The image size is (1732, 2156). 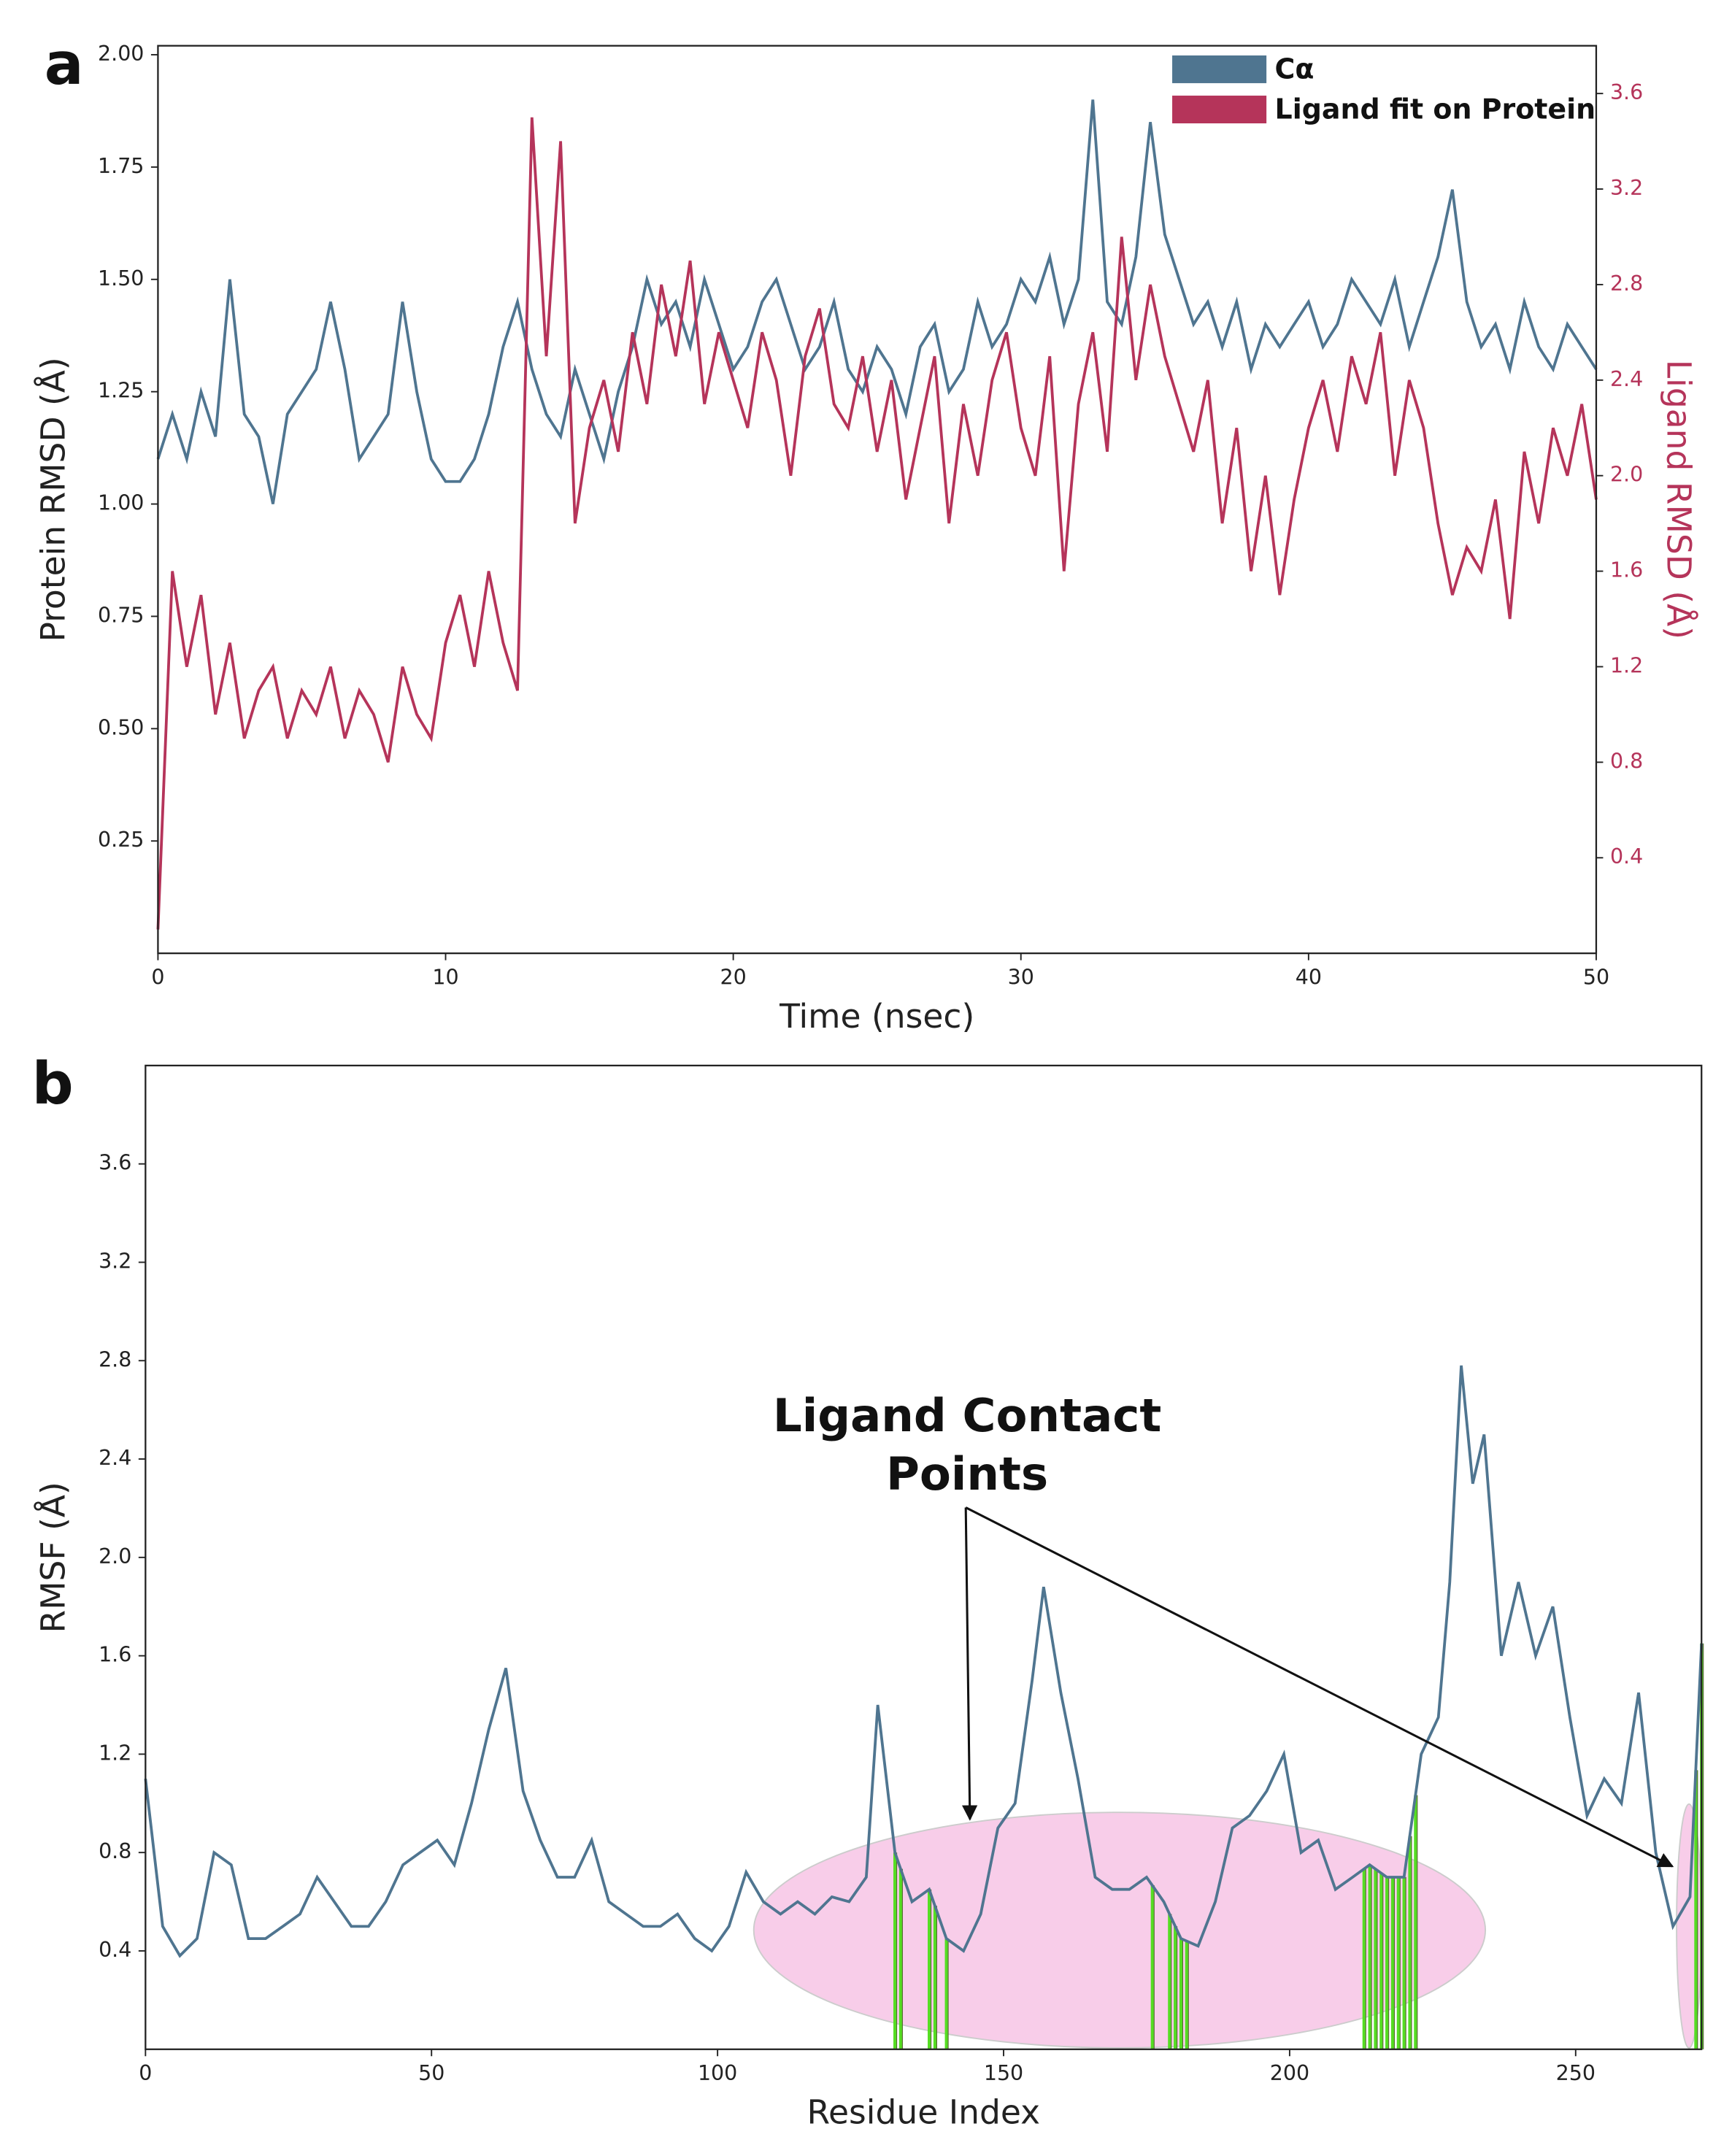 What do you see at coordinates (877, 1016) in the screenshot?
I see `x-axis-label: Time (nsec)` at bounding box center [877, 1016].